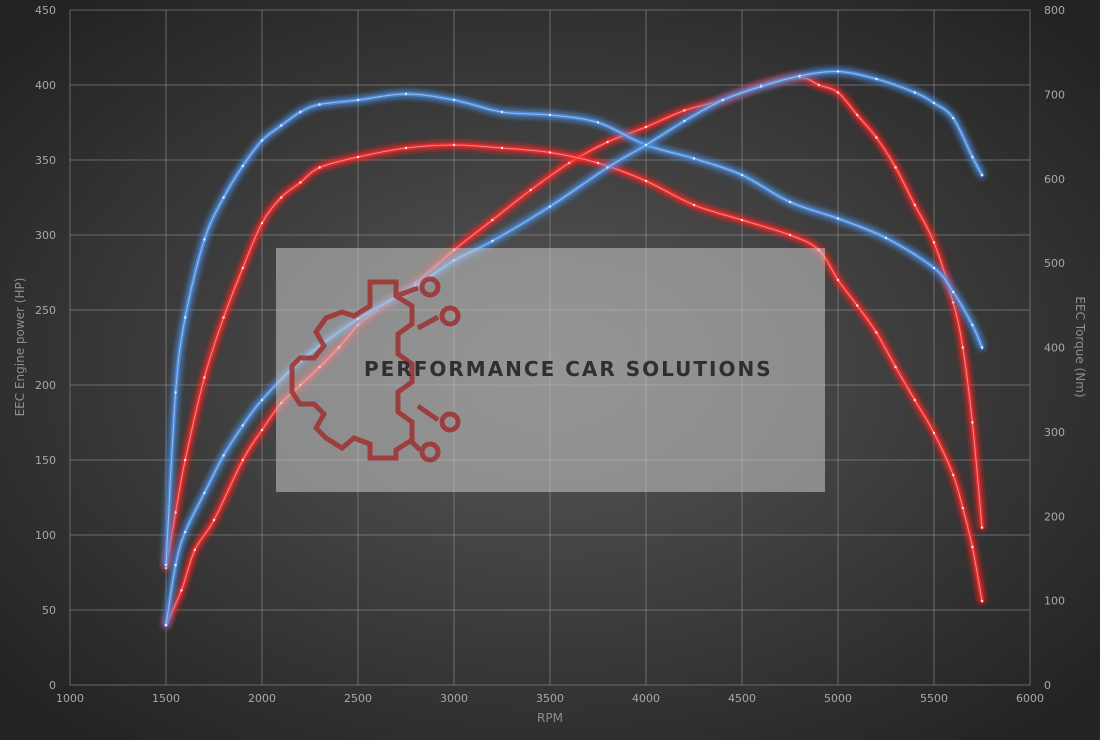 The height and width of the screenshot is (740, 1100). I want to click on x-tick-label: 3500, so click(550, 698).